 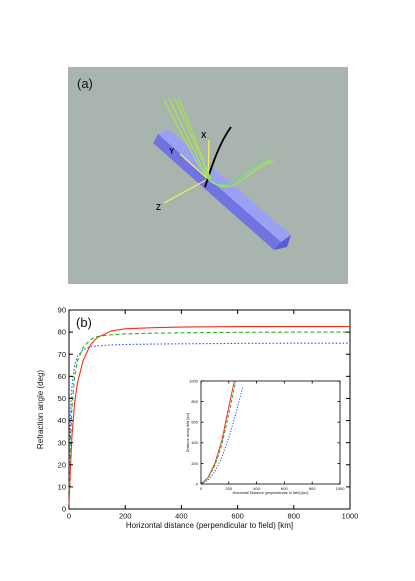 I want to click on inset-y-tick-label: 800, so click(x=194, y=401).